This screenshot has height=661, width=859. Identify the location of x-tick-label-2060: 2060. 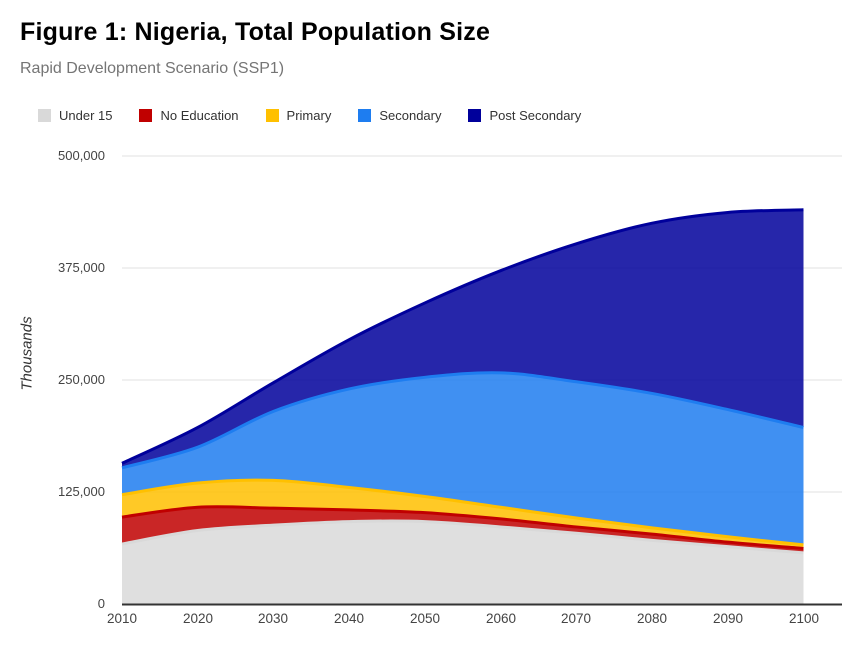
(501, 618).